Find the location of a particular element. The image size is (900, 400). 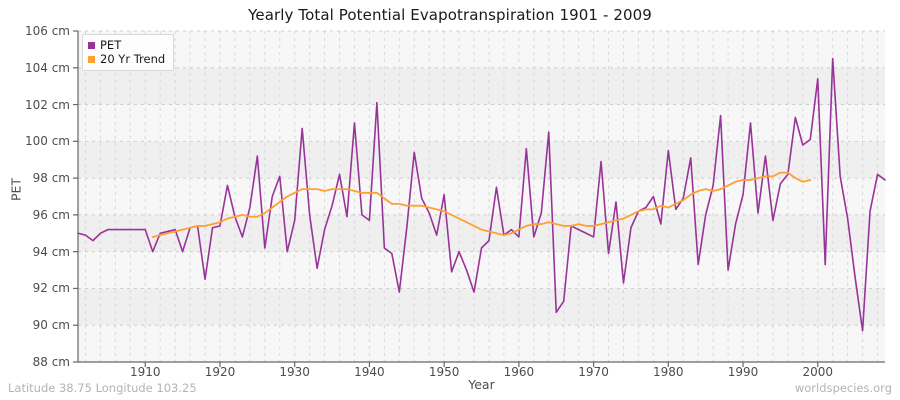

x-tick-label: 1940 is located at coordinates (369, 372).